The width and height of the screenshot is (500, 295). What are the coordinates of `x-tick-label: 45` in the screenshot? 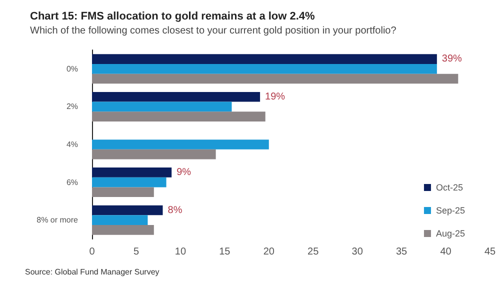 It's located at (490, 252).